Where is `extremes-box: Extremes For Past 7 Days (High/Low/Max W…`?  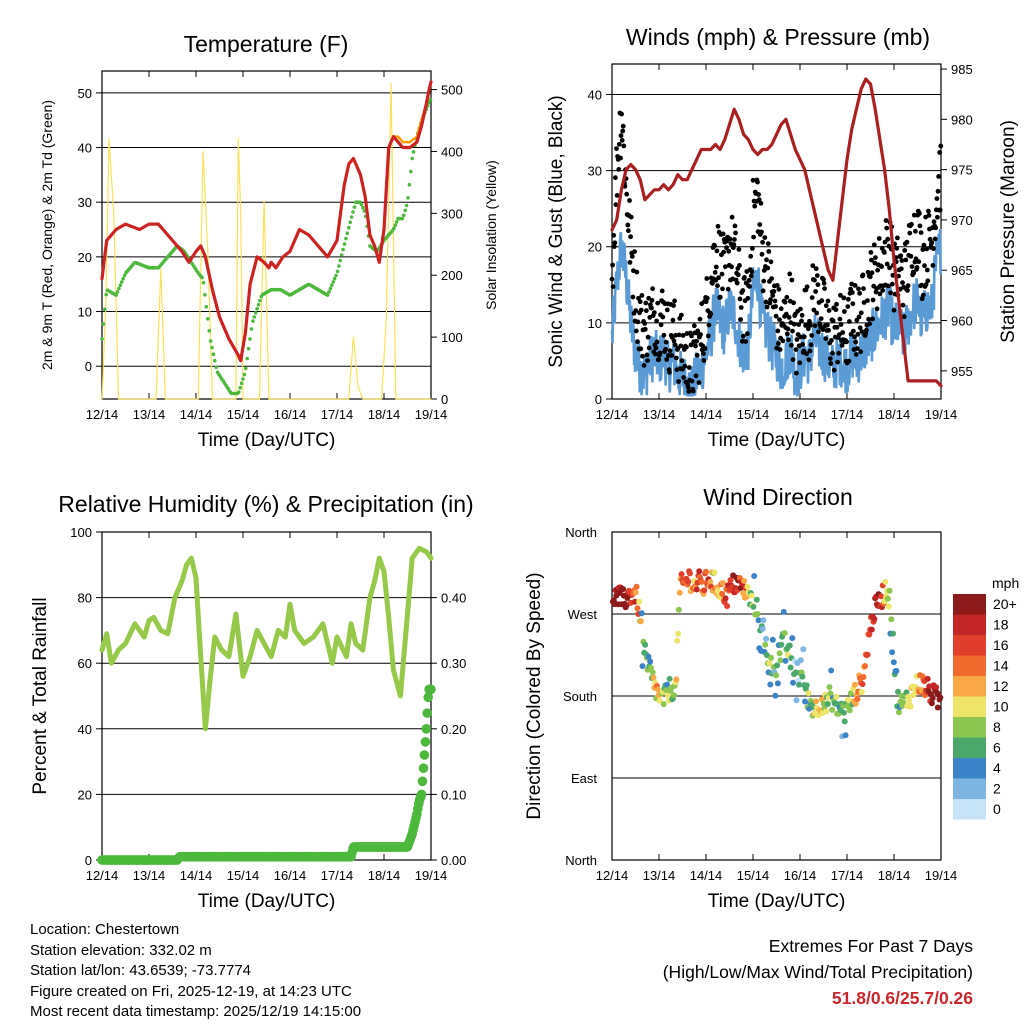 extremes-box: Extremes For Past 7 Days (High/Low/Max W… is located at coordinates (818, 972).